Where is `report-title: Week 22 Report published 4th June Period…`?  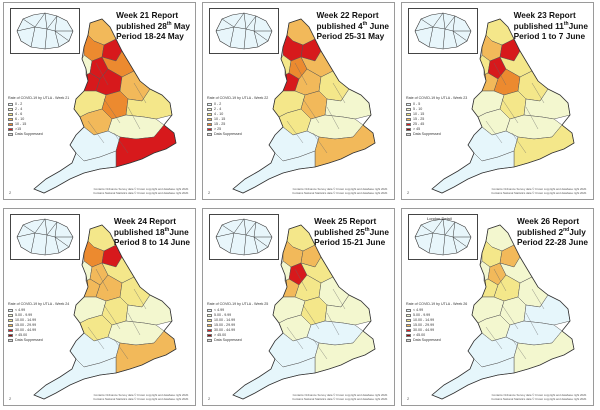 report-title: Week 22 Report published 4th June Period… is located at coordinates (352, 26).